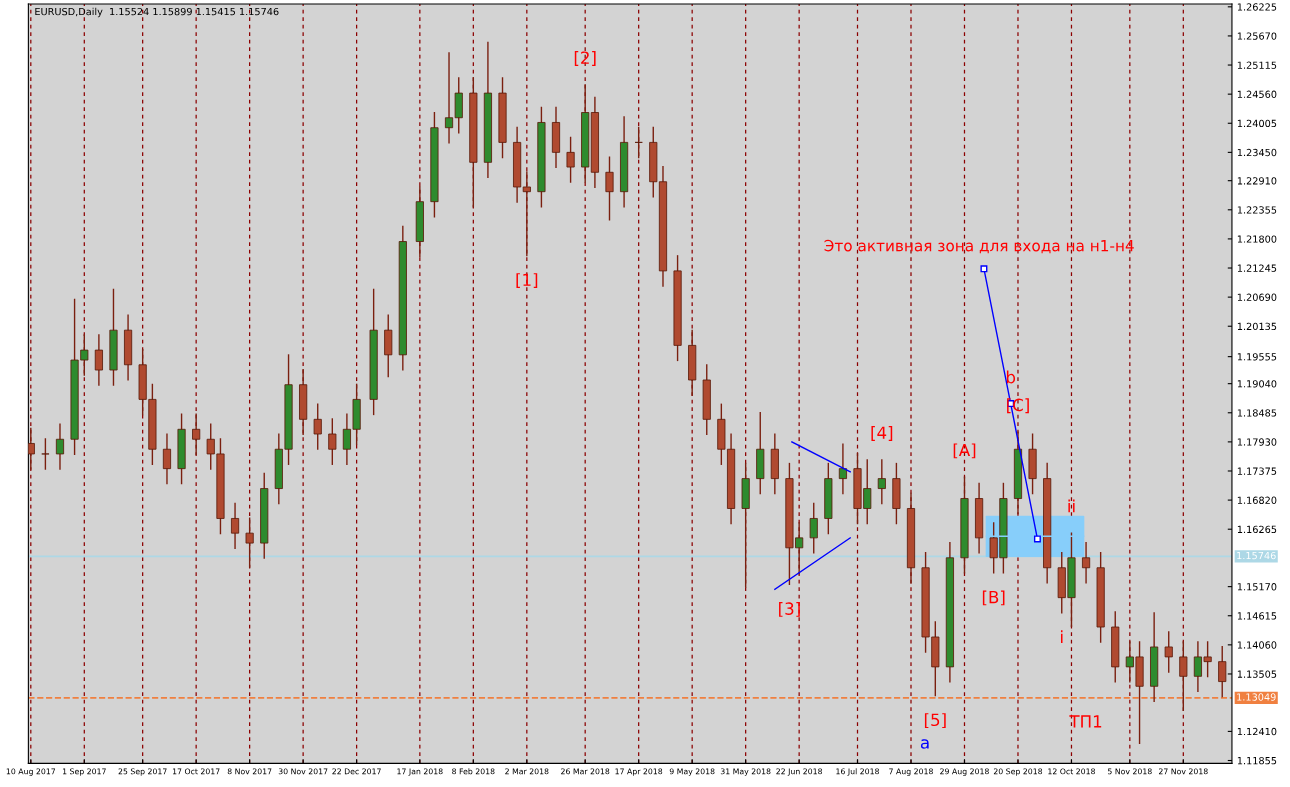  I want to click on y-tick-label: 1.19040, so click(1257, 384).